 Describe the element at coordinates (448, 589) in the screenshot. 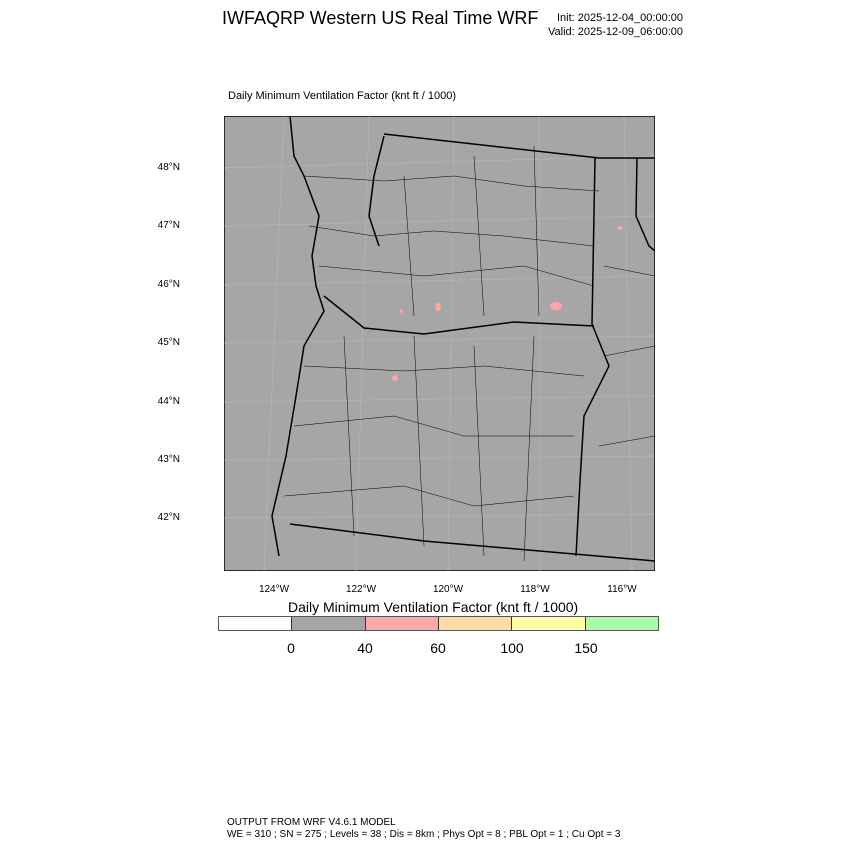

I see `lon-label: 120°W` at that location.